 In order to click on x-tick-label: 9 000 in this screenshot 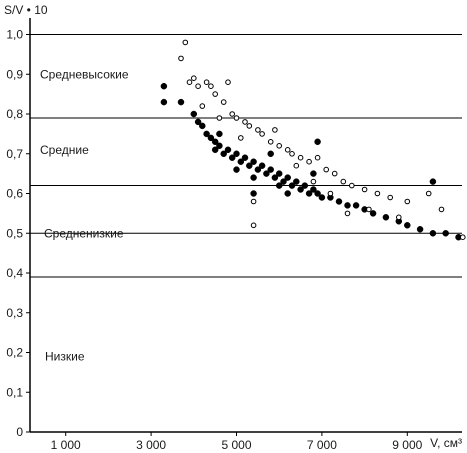, I will do `click(407, 445)`.